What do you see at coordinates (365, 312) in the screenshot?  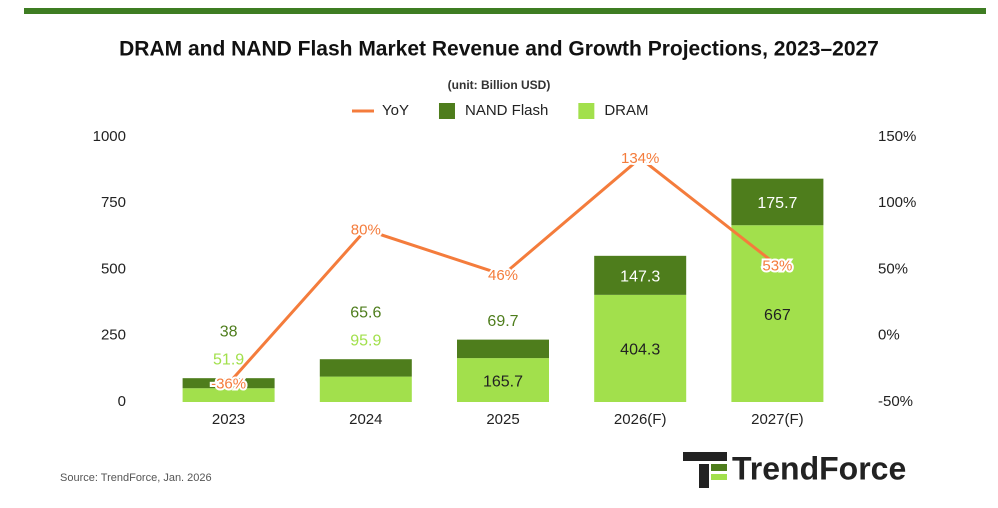 I see `data-label: 65.6` at bounding box center [365, 312].